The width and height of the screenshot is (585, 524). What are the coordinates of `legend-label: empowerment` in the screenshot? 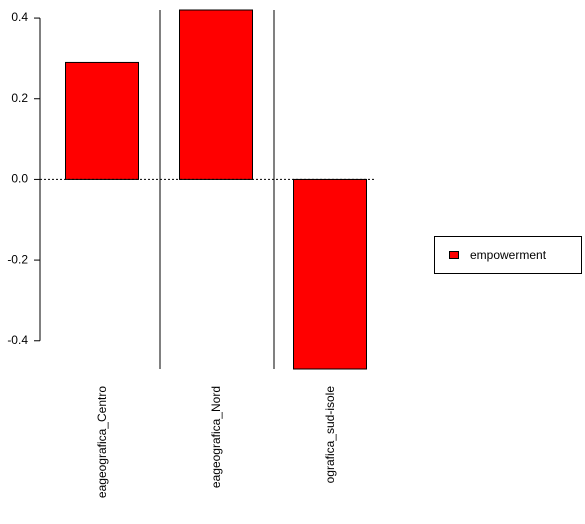 It's located at (508, 255).